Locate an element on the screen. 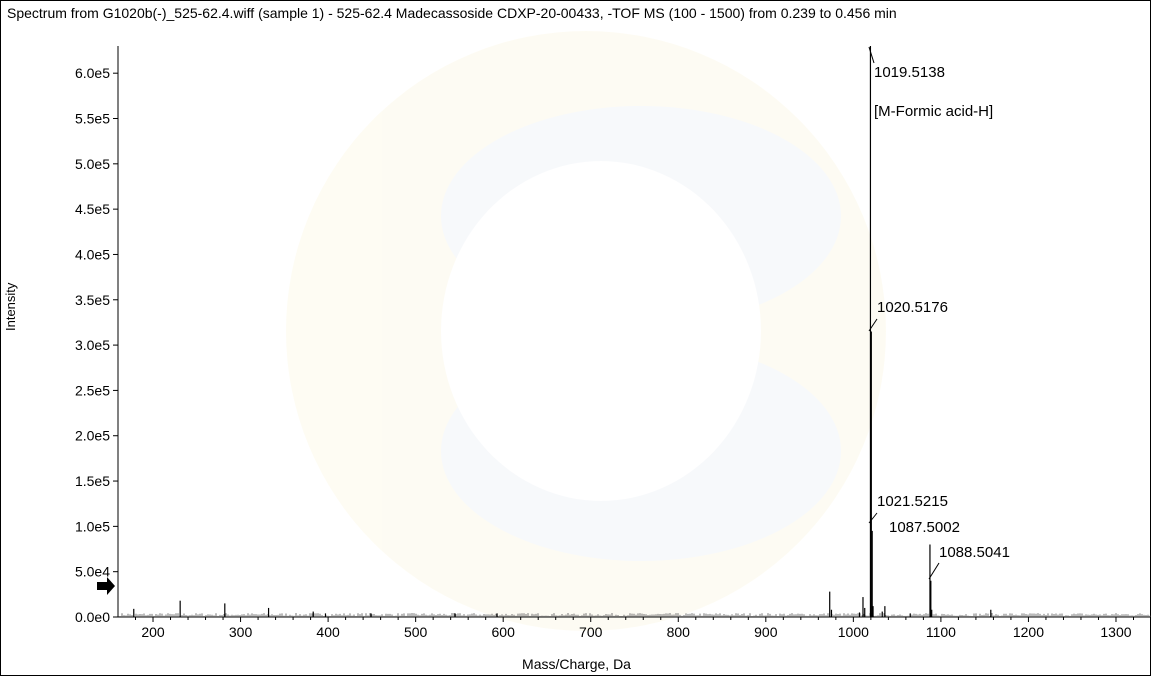 The width and height of the screenshot is (1151, 677). x-tick-label: 300 is located at coordinates (241, 632).